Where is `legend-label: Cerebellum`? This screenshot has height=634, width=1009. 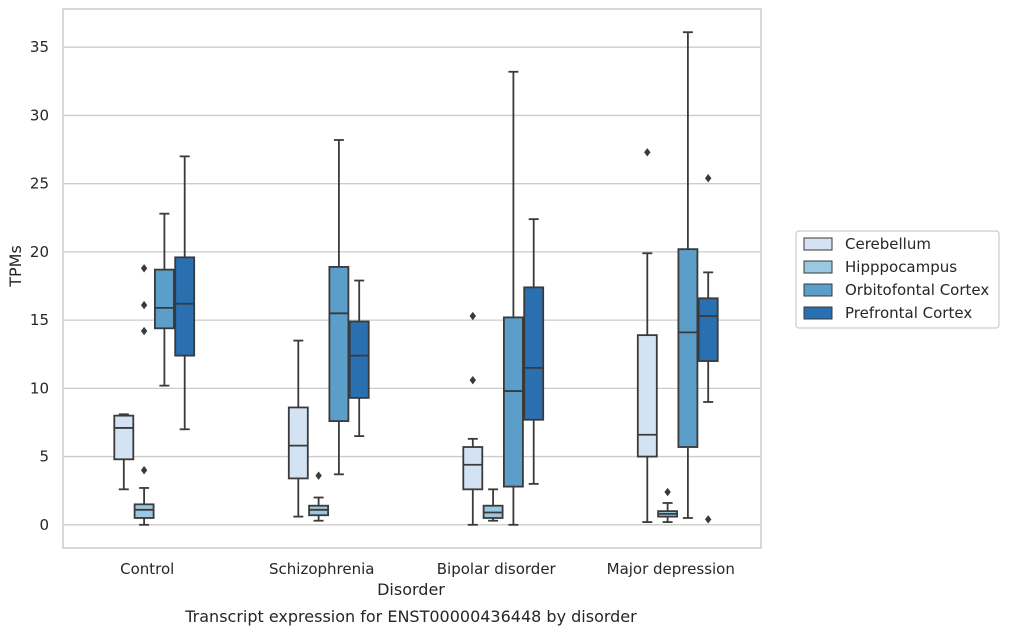
legend-label: Cerebellum is located at coordinates (888, 244).